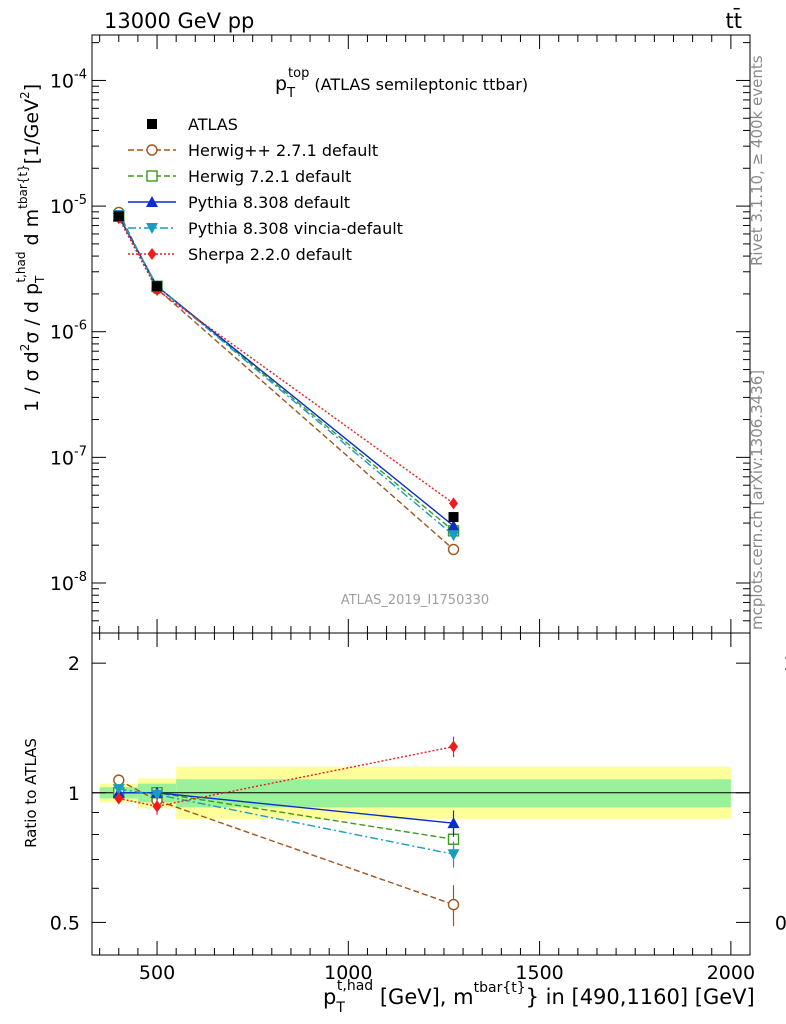  Describe the element at coordinates (179, 21) in the screenshot. I see `beam-label: 13000 GeV pp` at that location.